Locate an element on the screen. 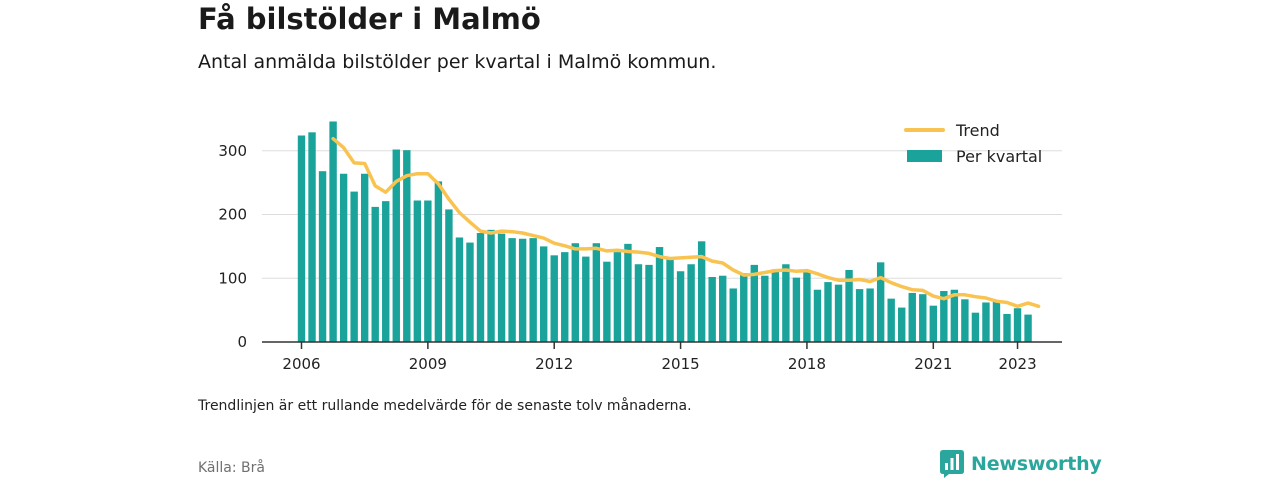  chart-title: Få bilstölder i Malmö is located at coordinates (369, 19).